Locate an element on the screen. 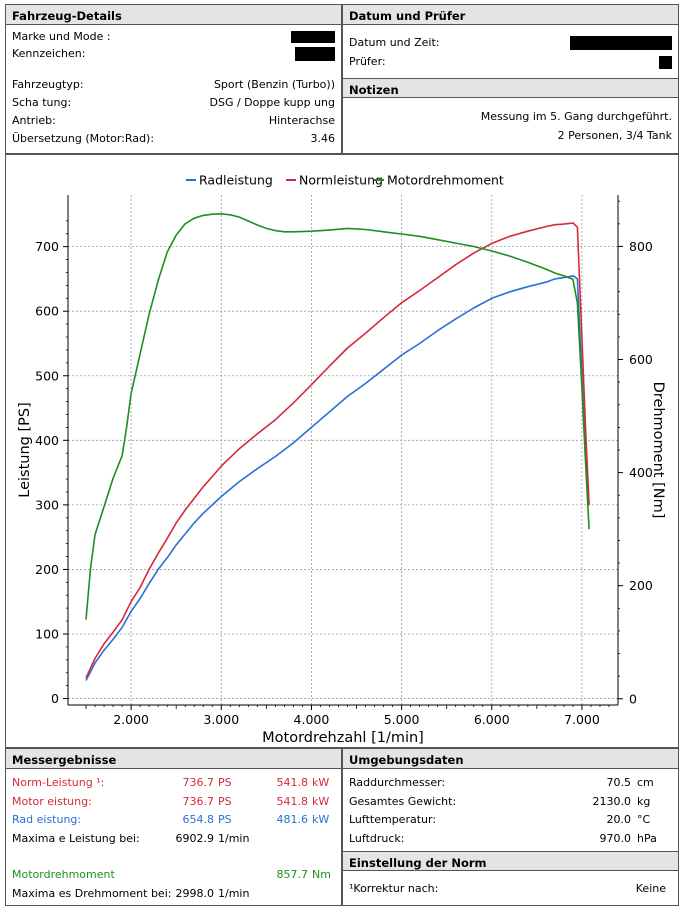 This screenshot has width=684, height=910. wheel-diameter-label: Raddurchmesser: is located at coordinates (397, 782).